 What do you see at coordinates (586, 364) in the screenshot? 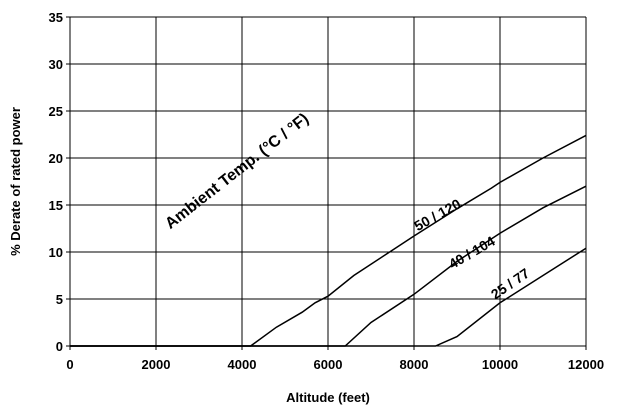
I see `x-tick-label: 12000` at bounding box center [586, 364].